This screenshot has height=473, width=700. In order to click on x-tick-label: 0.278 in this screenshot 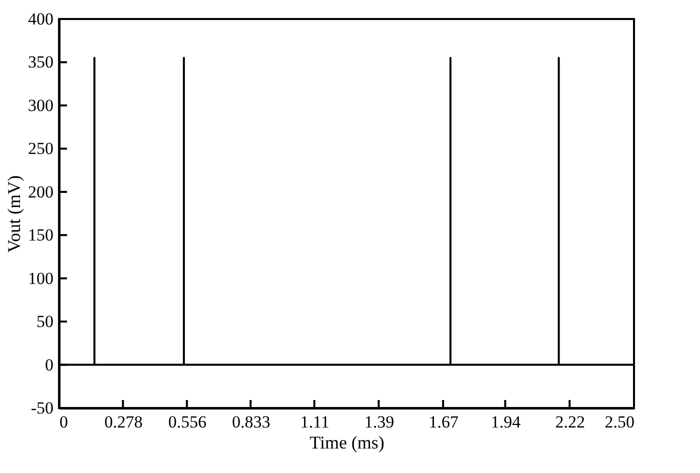, I will do `click(123, 422)`.